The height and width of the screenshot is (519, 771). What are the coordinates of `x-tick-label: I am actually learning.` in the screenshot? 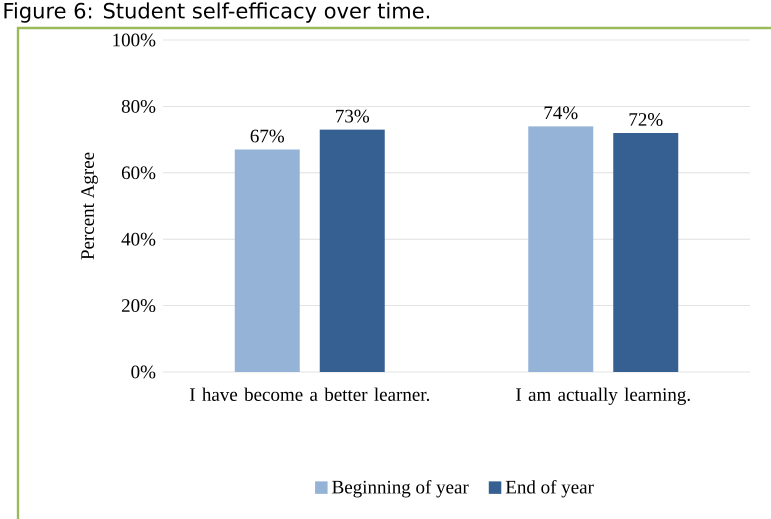 It's located at (603, 396).